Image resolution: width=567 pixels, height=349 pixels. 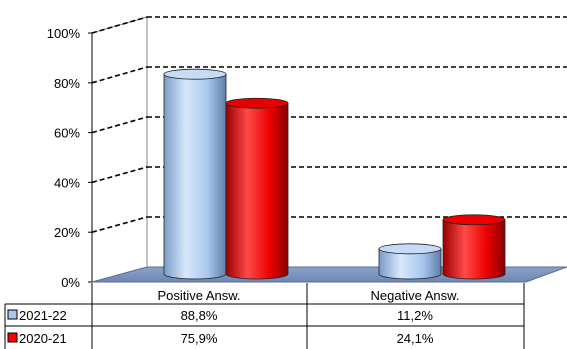 What do you see at coordinates (415, 338) in the screenshot?
I see `value-2020-21-negative: 24,1%` at bounding box center [415, 338].